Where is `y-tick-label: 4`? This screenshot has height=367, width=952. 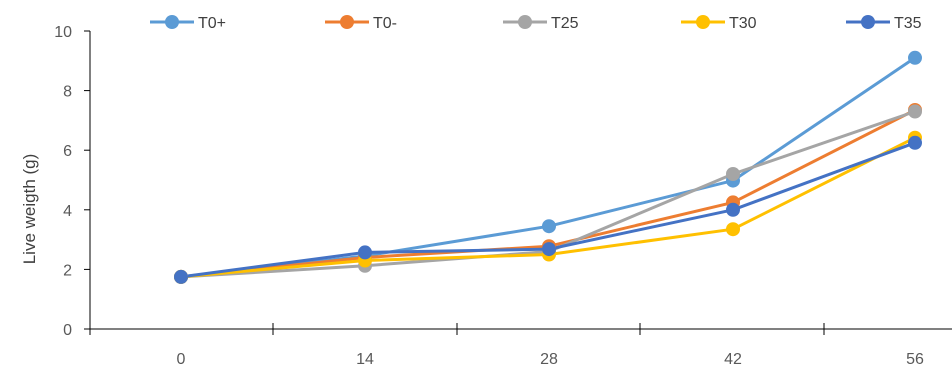 y-tick-label: 4 is located at coordinates (67, 211).